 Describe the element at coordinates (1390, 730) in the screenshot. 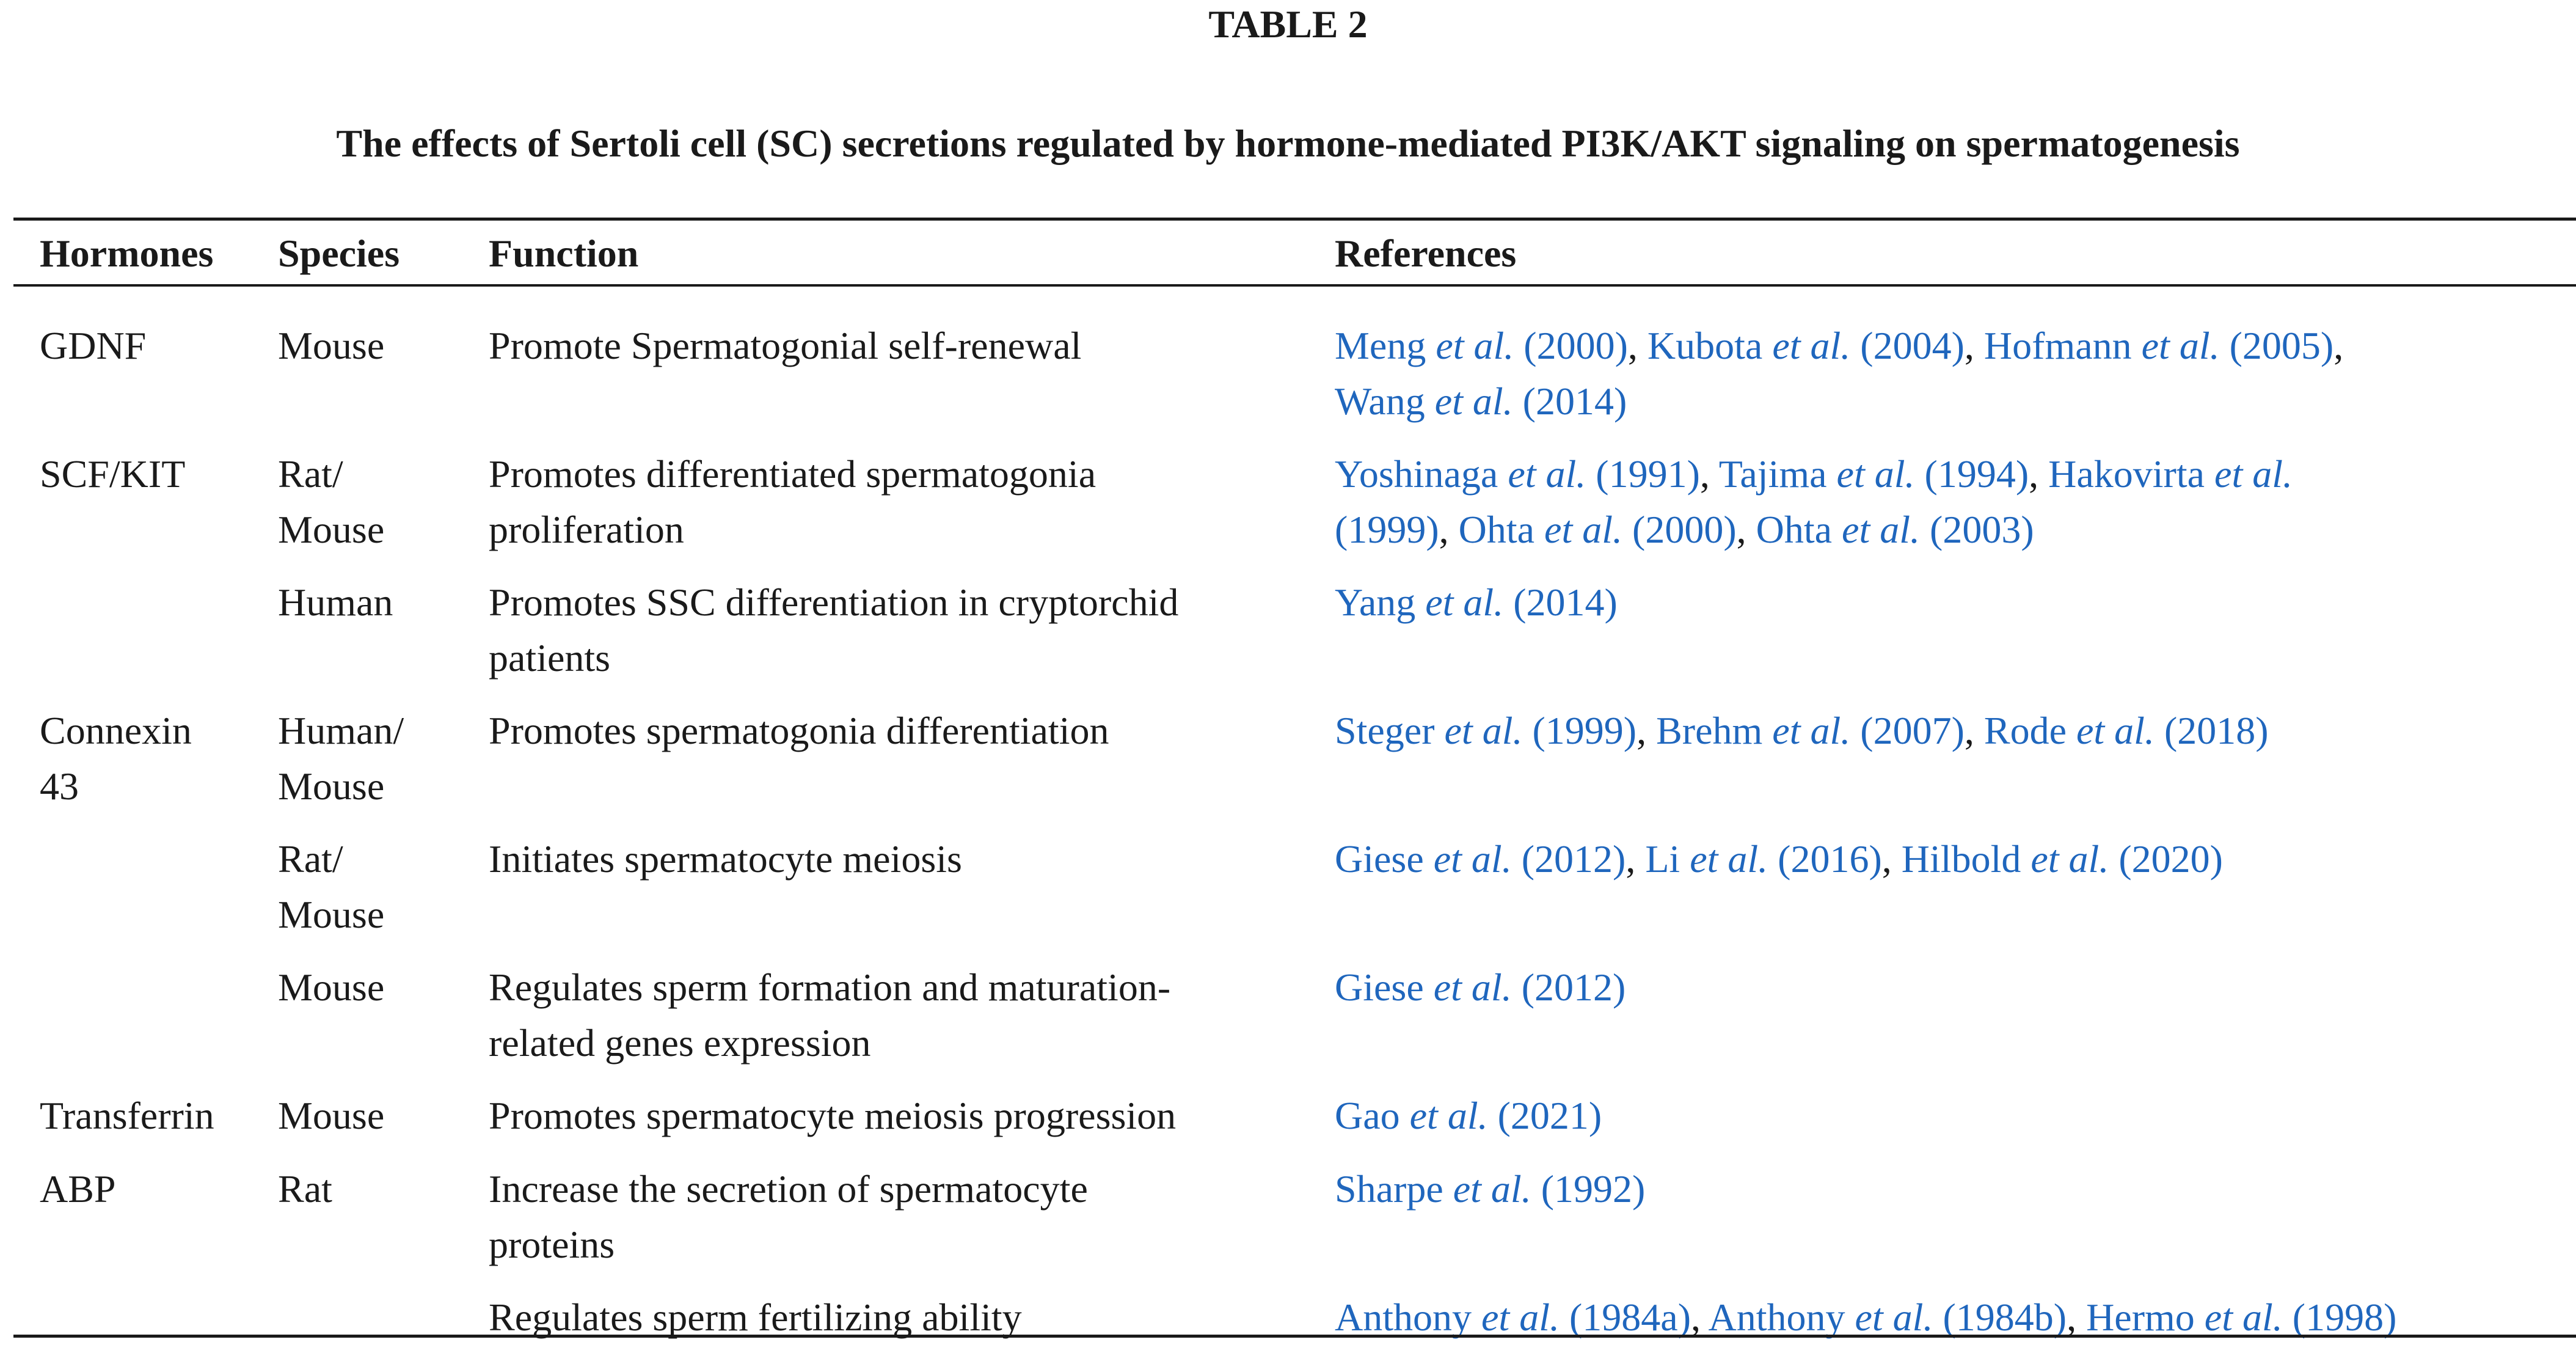

I see `reference-author: Steger` at that location.